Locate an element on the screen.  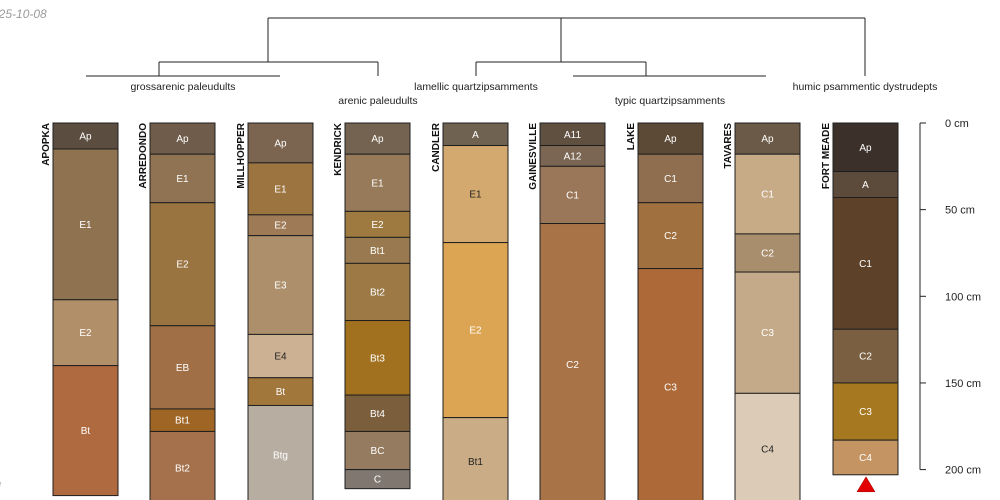
horizon-c1 is located at coordinates (865, 263).